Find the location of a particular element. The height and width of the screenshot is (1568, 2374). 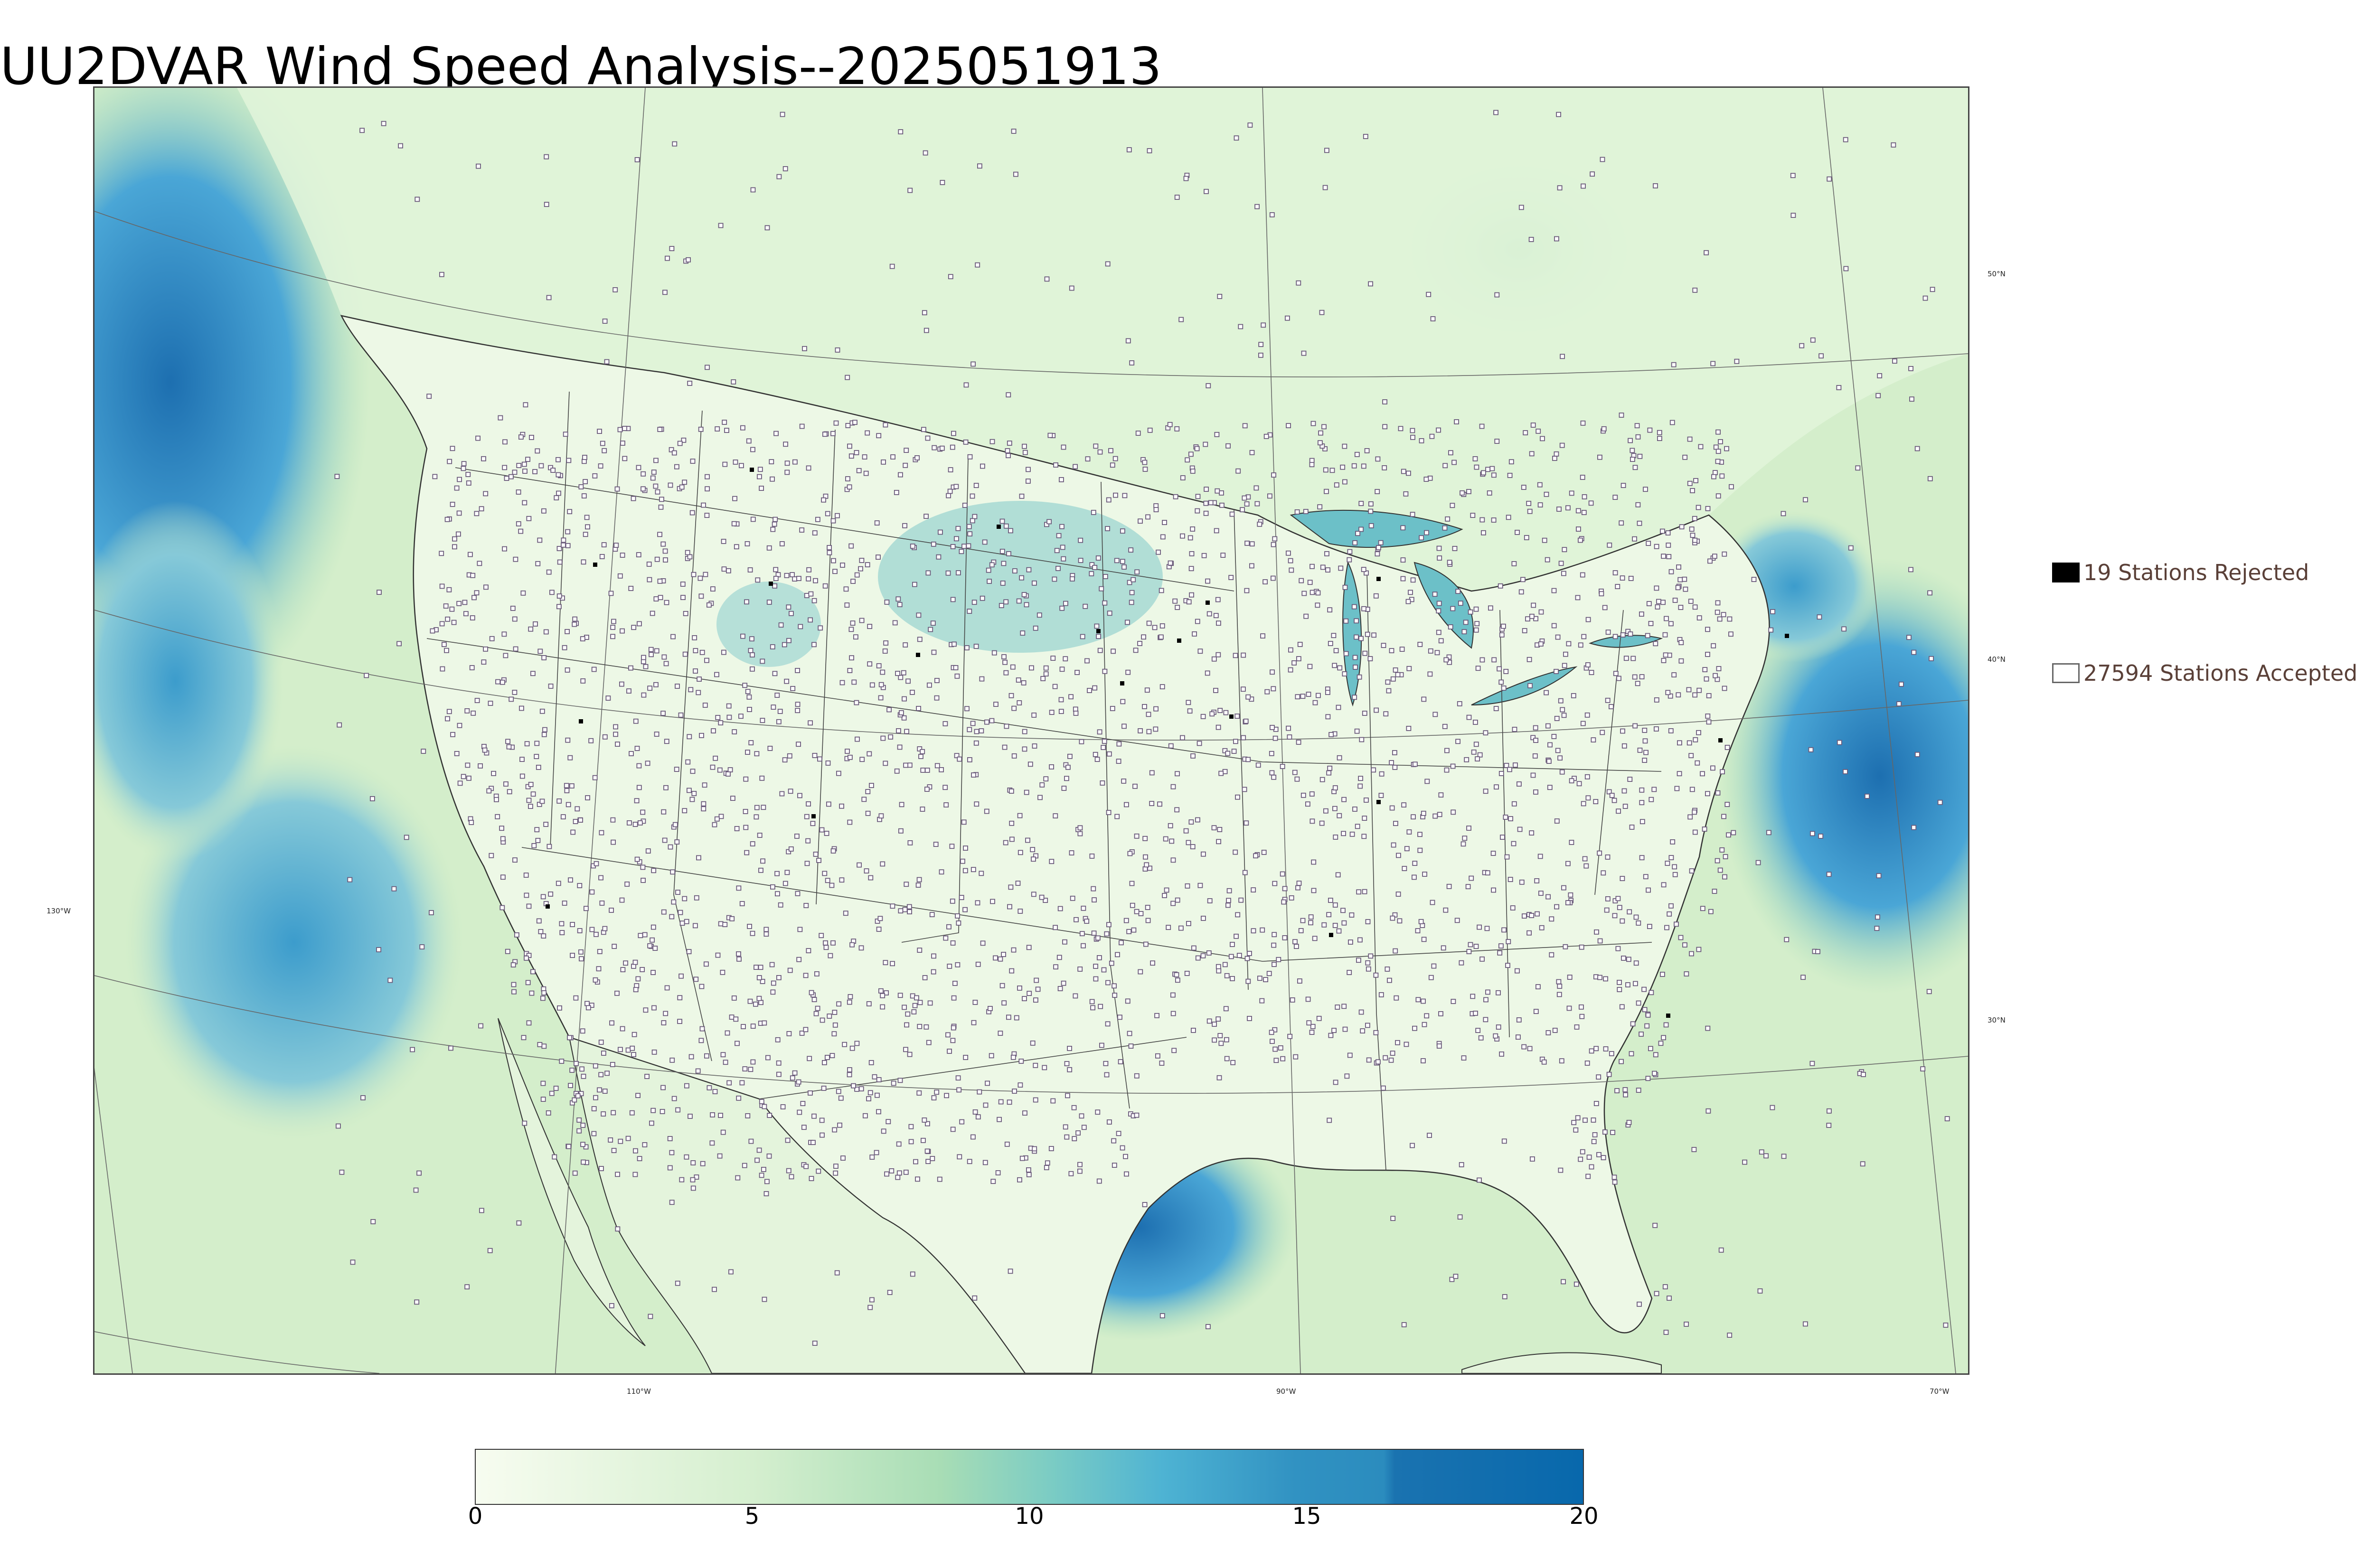

rejected-station is located at coordinates (999, 527).